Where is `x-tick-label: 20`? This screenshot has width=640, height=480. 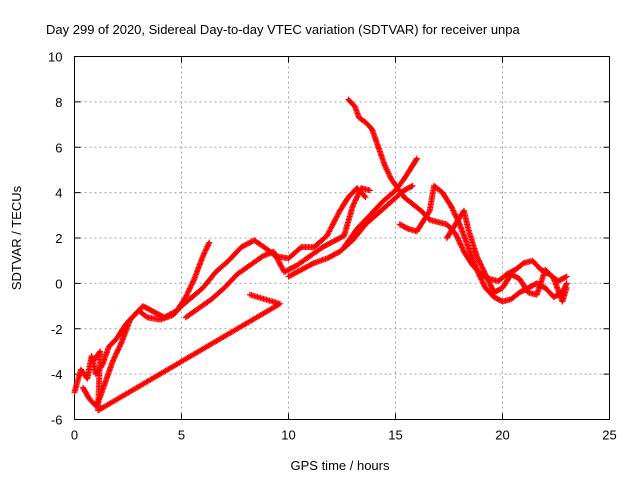
x-tick-label: 20 is located at coordinates (502, 435).